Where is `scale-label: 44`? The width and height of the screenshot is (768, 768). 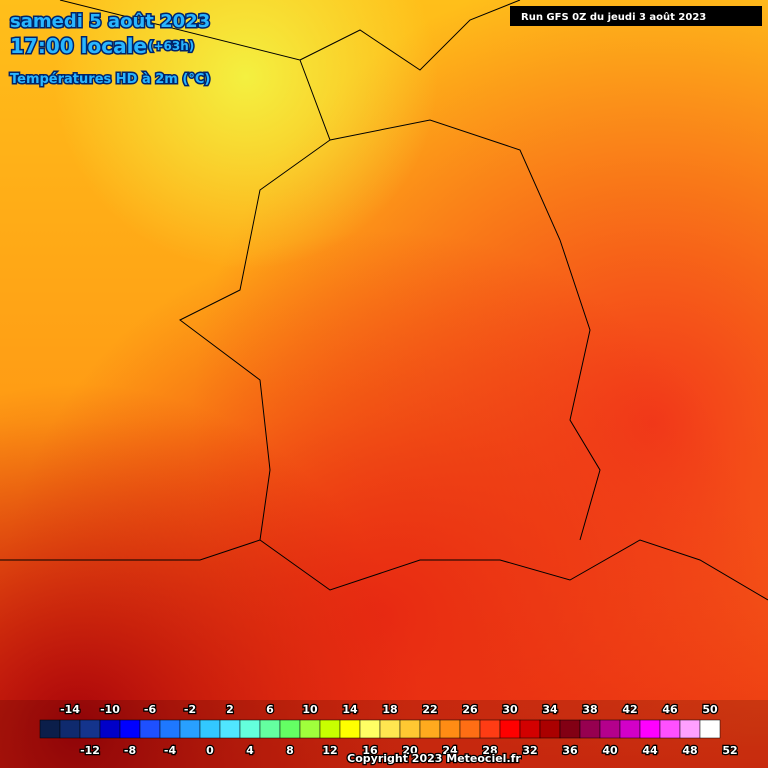
scale-label: 44 is located at coordinates (650, 750).